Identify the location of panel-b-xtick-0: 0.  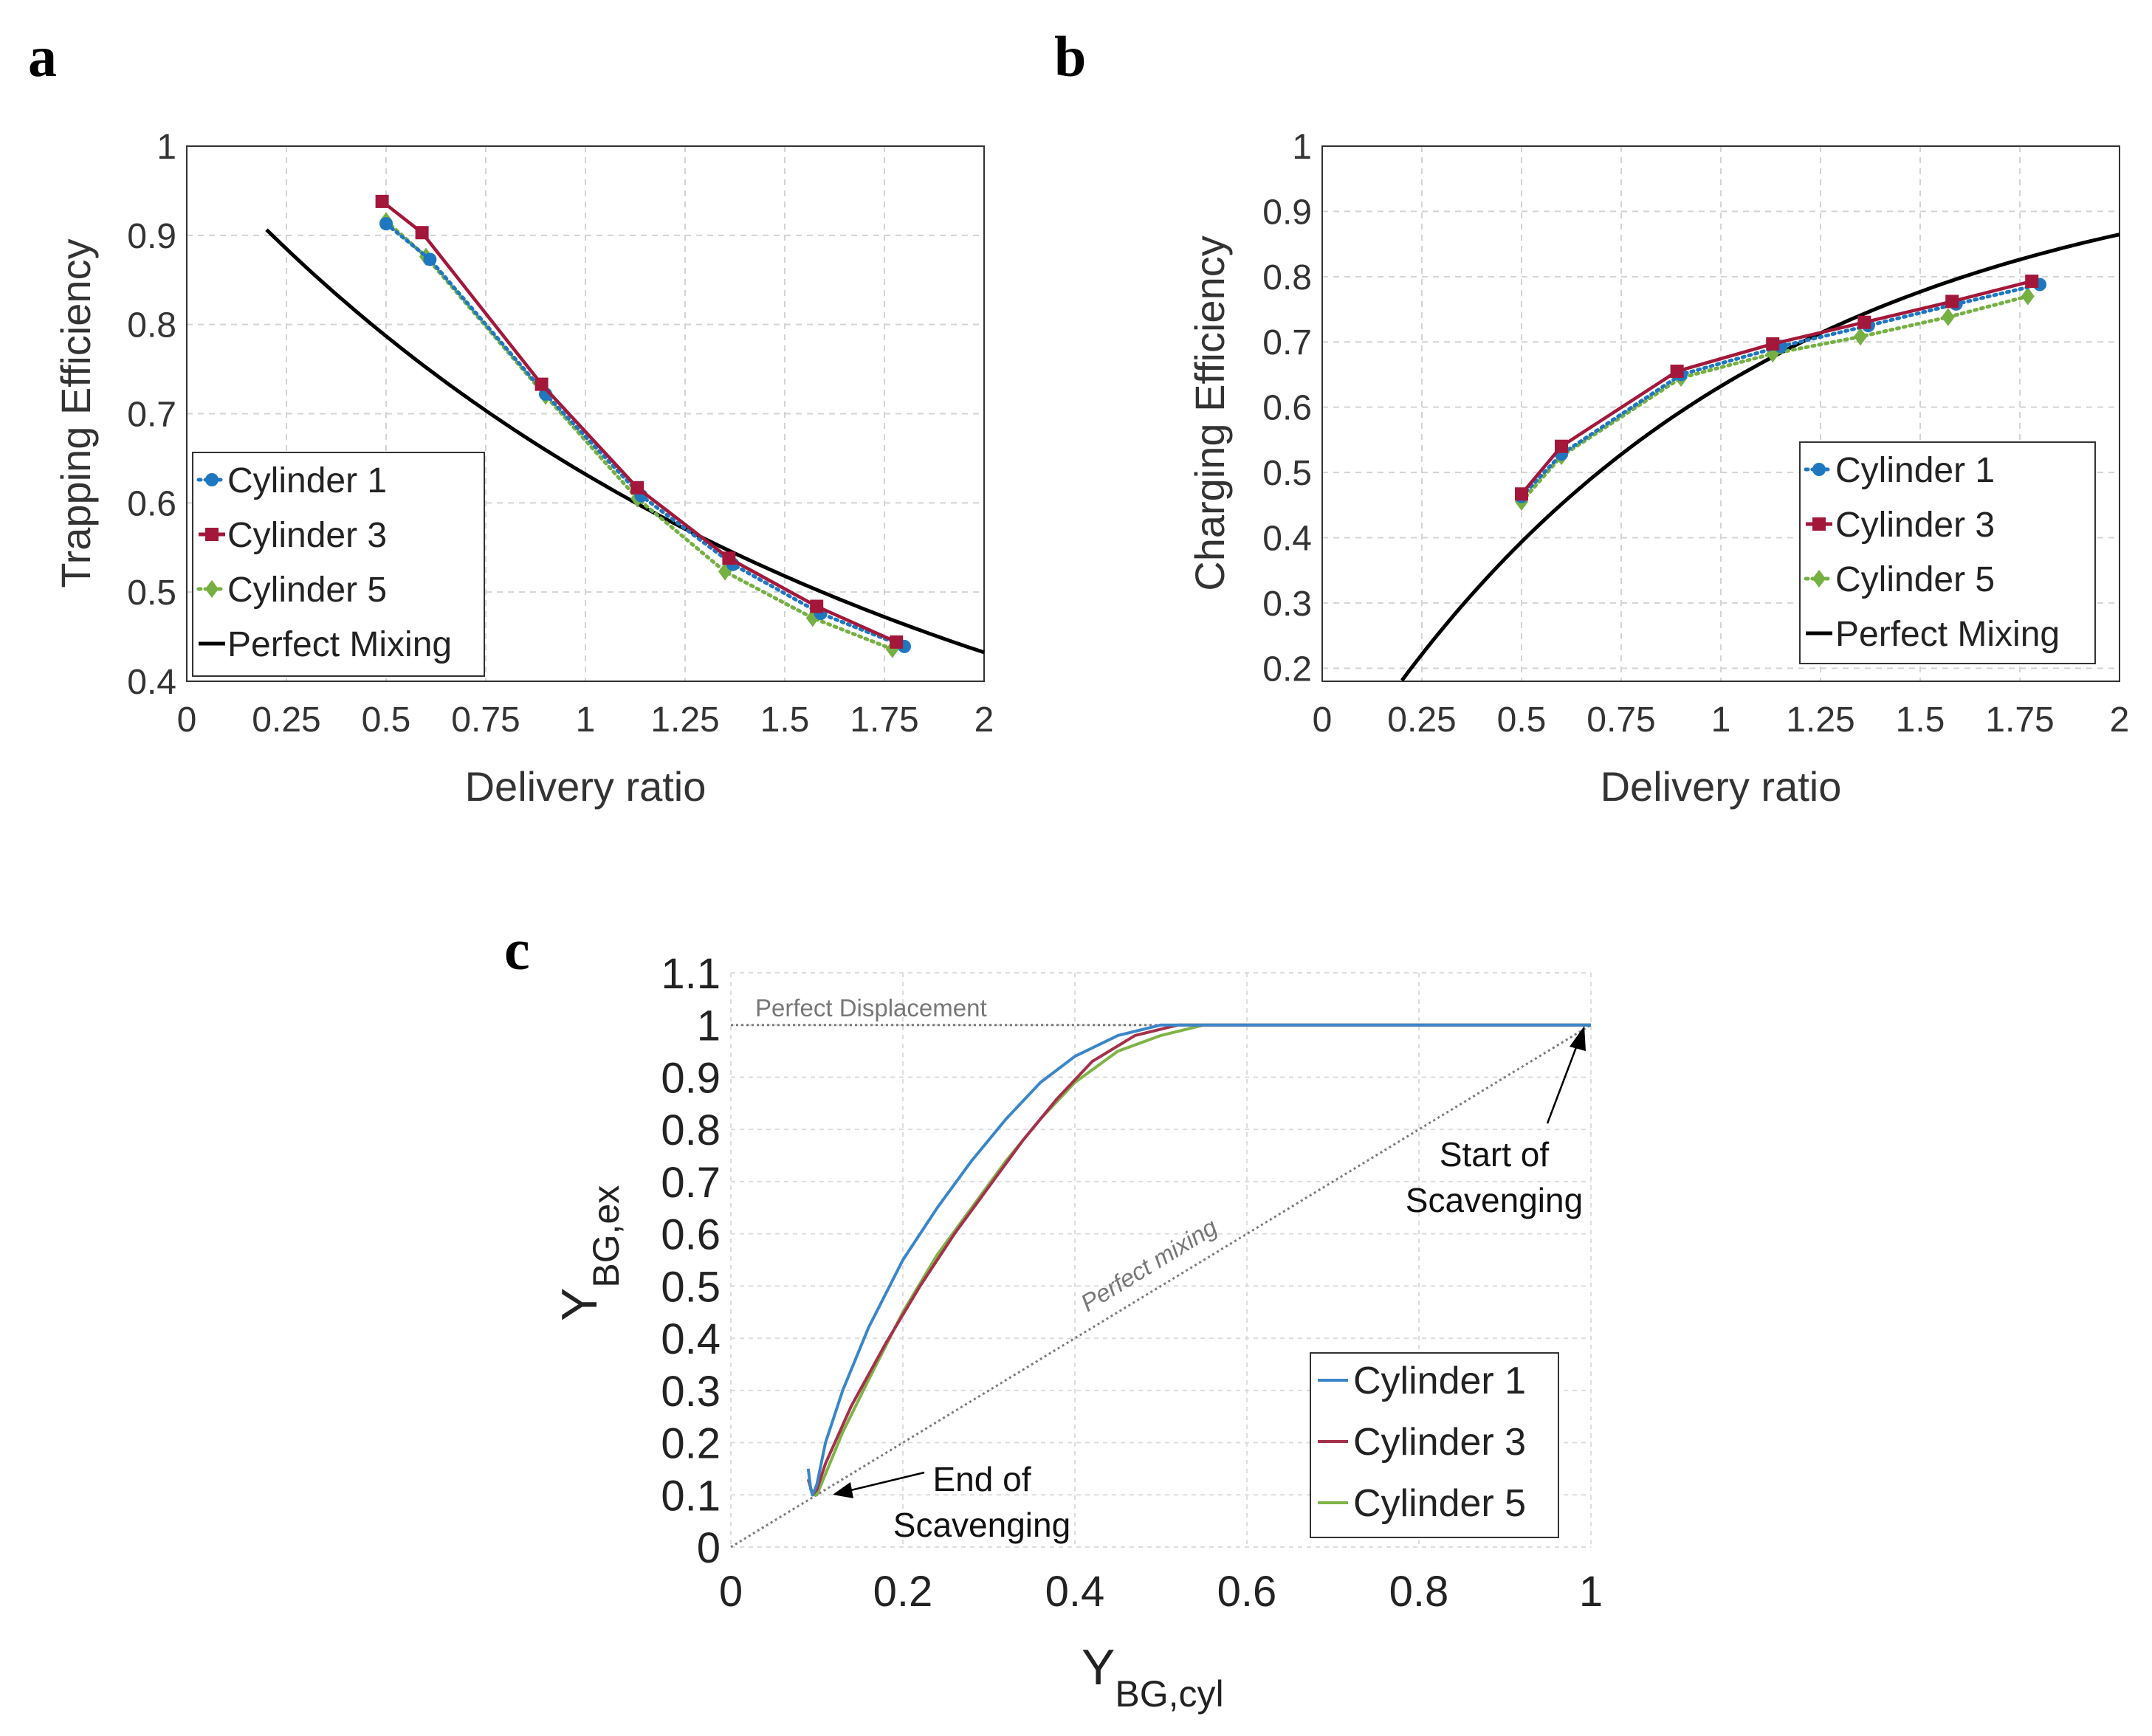
(1323, 720).